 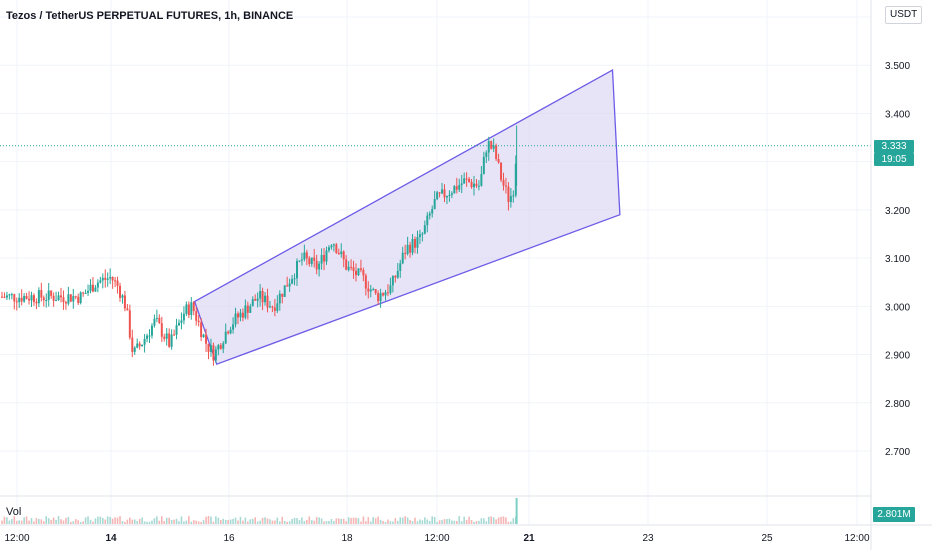 I want to click on x-tick-label: 12:00, so click(x=856, y=538).